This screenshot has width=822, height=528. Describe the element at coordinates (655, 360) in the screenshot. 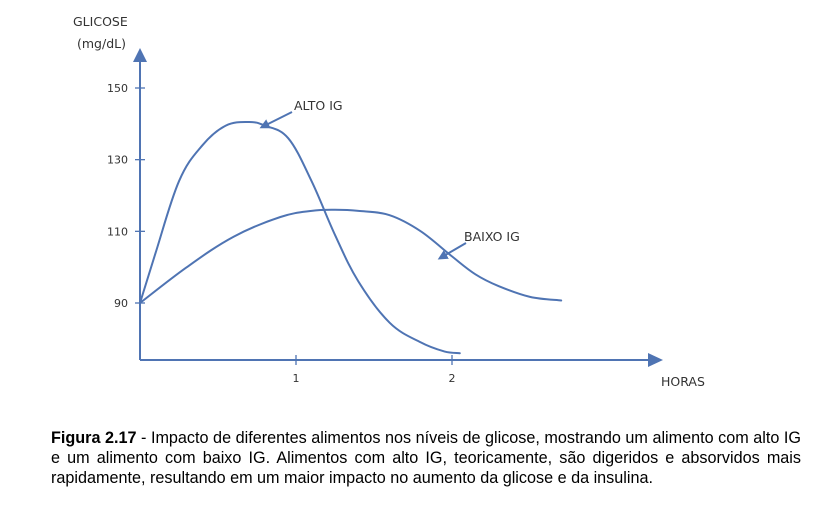

I see `x-axis-arrow` at that location.